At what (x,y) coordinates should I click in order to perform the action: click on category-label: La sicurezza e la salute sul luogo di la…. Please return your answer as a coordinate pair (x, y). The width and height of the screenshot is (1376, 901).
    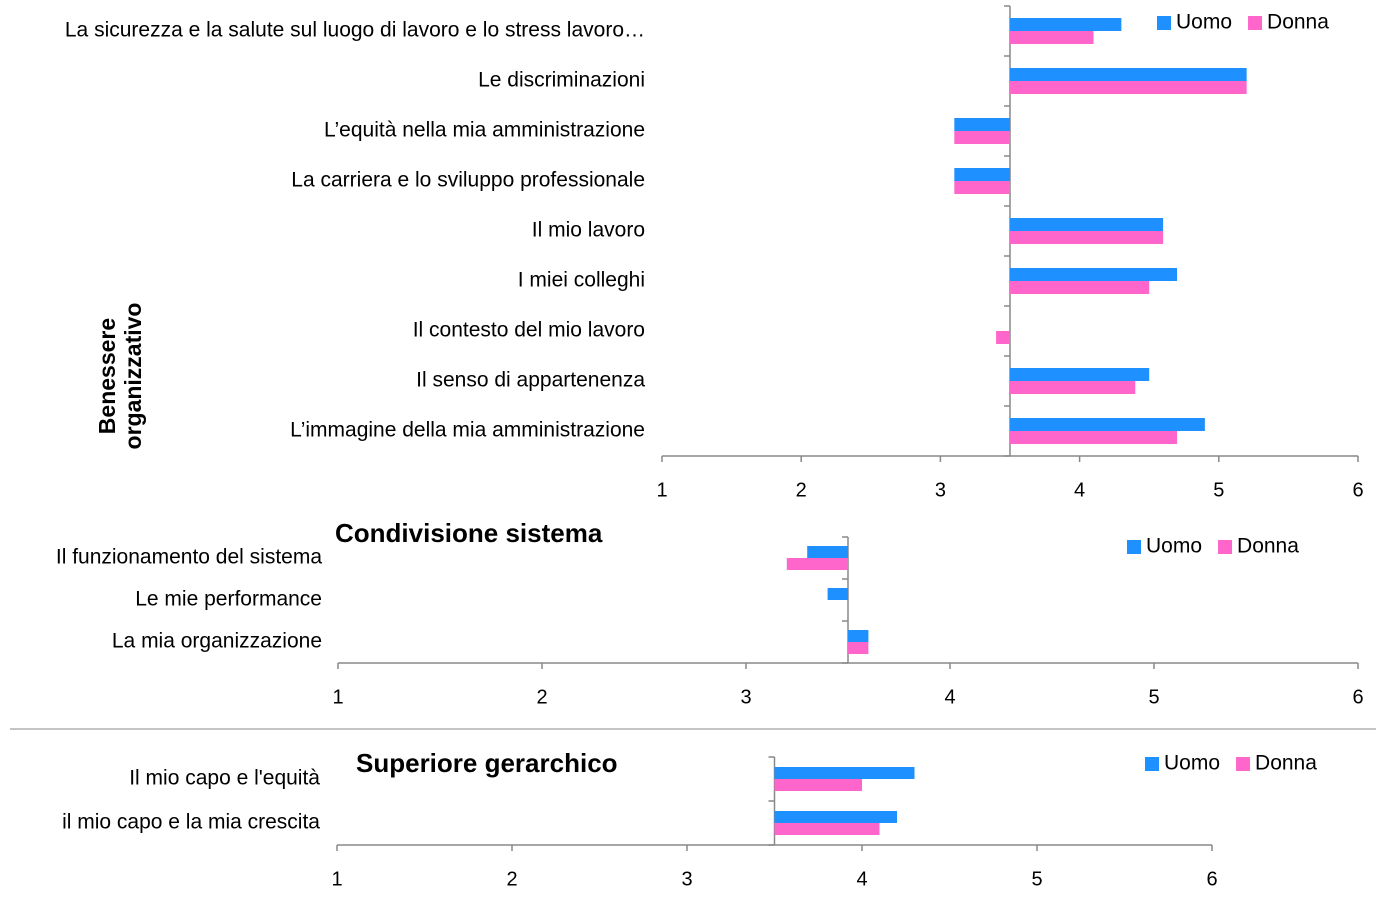
    Looking at the image, I should click on (355, 30).